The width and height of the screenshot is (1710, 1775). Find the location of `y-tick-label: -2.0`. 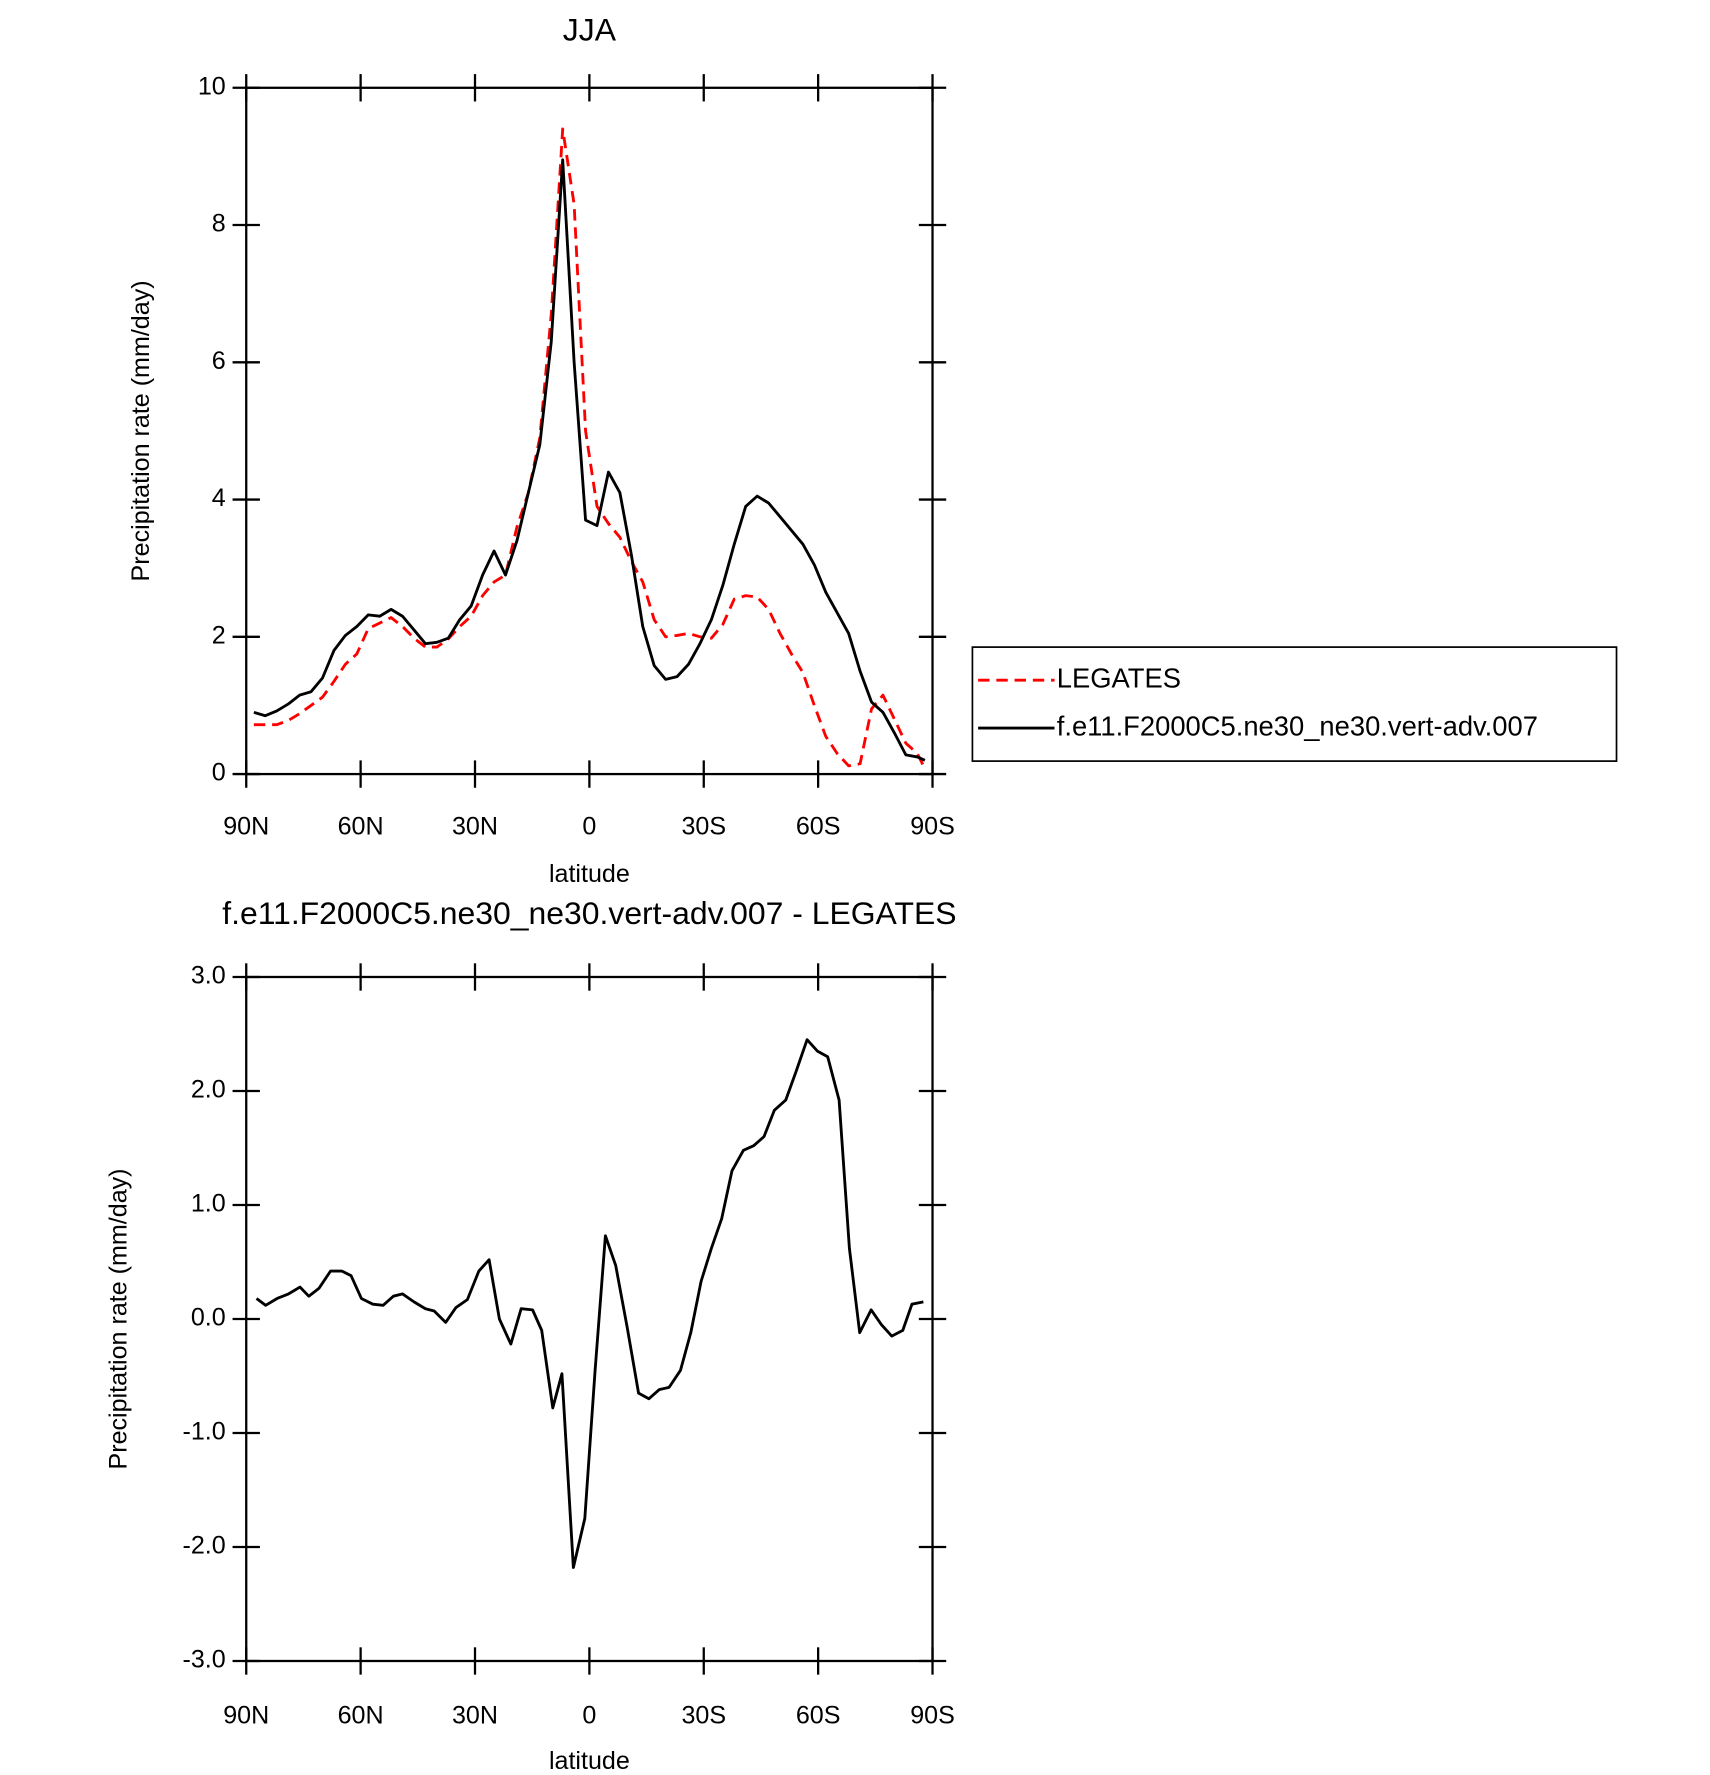

y-tick-label: -2.0 is located at coordinates (204, 1546).